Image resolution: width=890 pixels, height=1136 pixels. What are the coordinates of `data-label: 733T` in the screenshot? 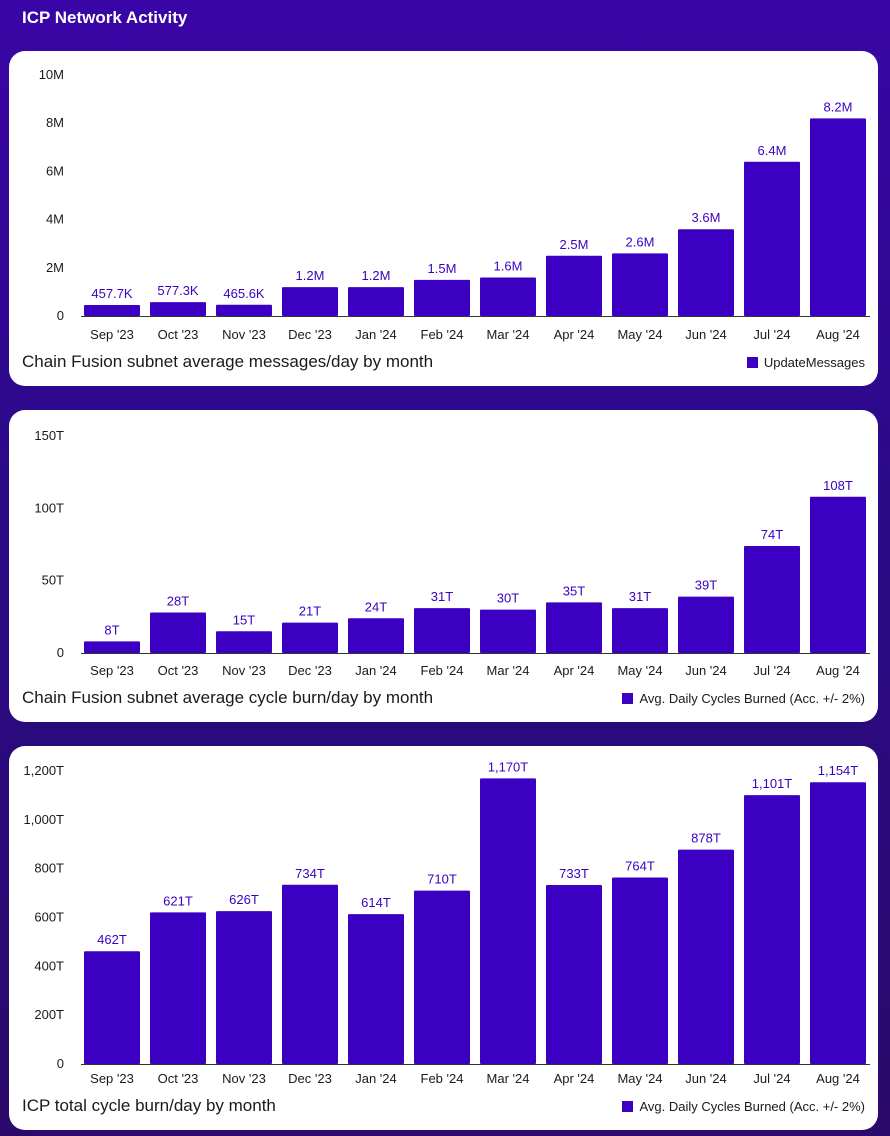 It's located at (574, 873).